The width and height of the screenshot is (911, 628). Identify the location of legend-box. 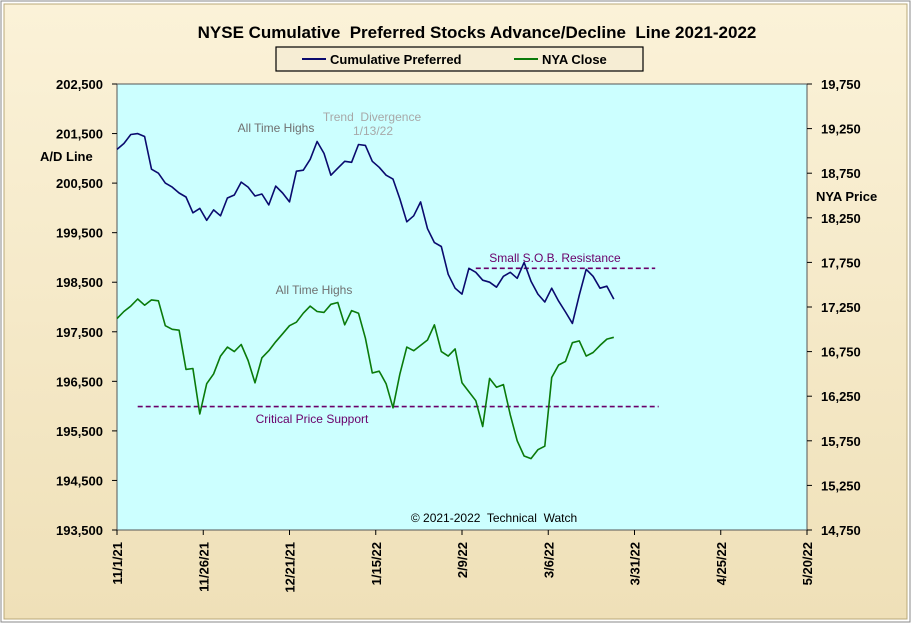
(459, 59).